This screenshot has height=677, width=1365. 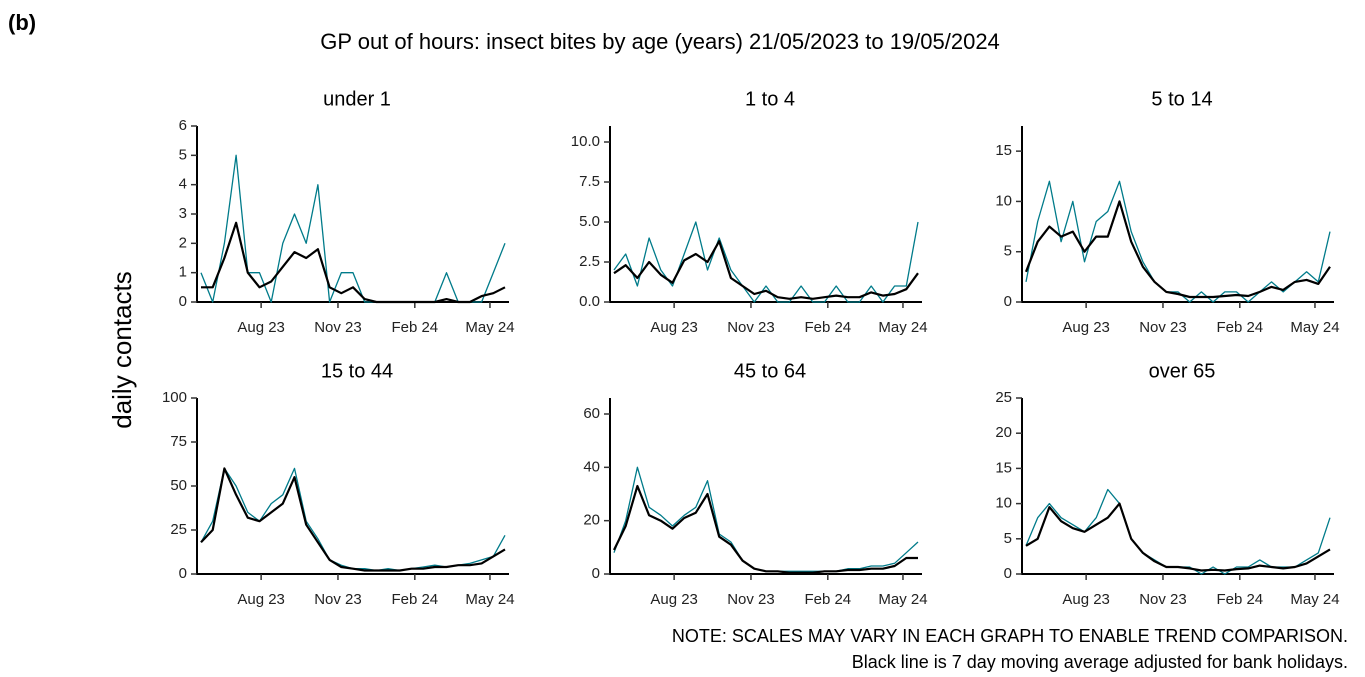 I want to click on panel-title: 45 to 64, so click(x=770, y=371).